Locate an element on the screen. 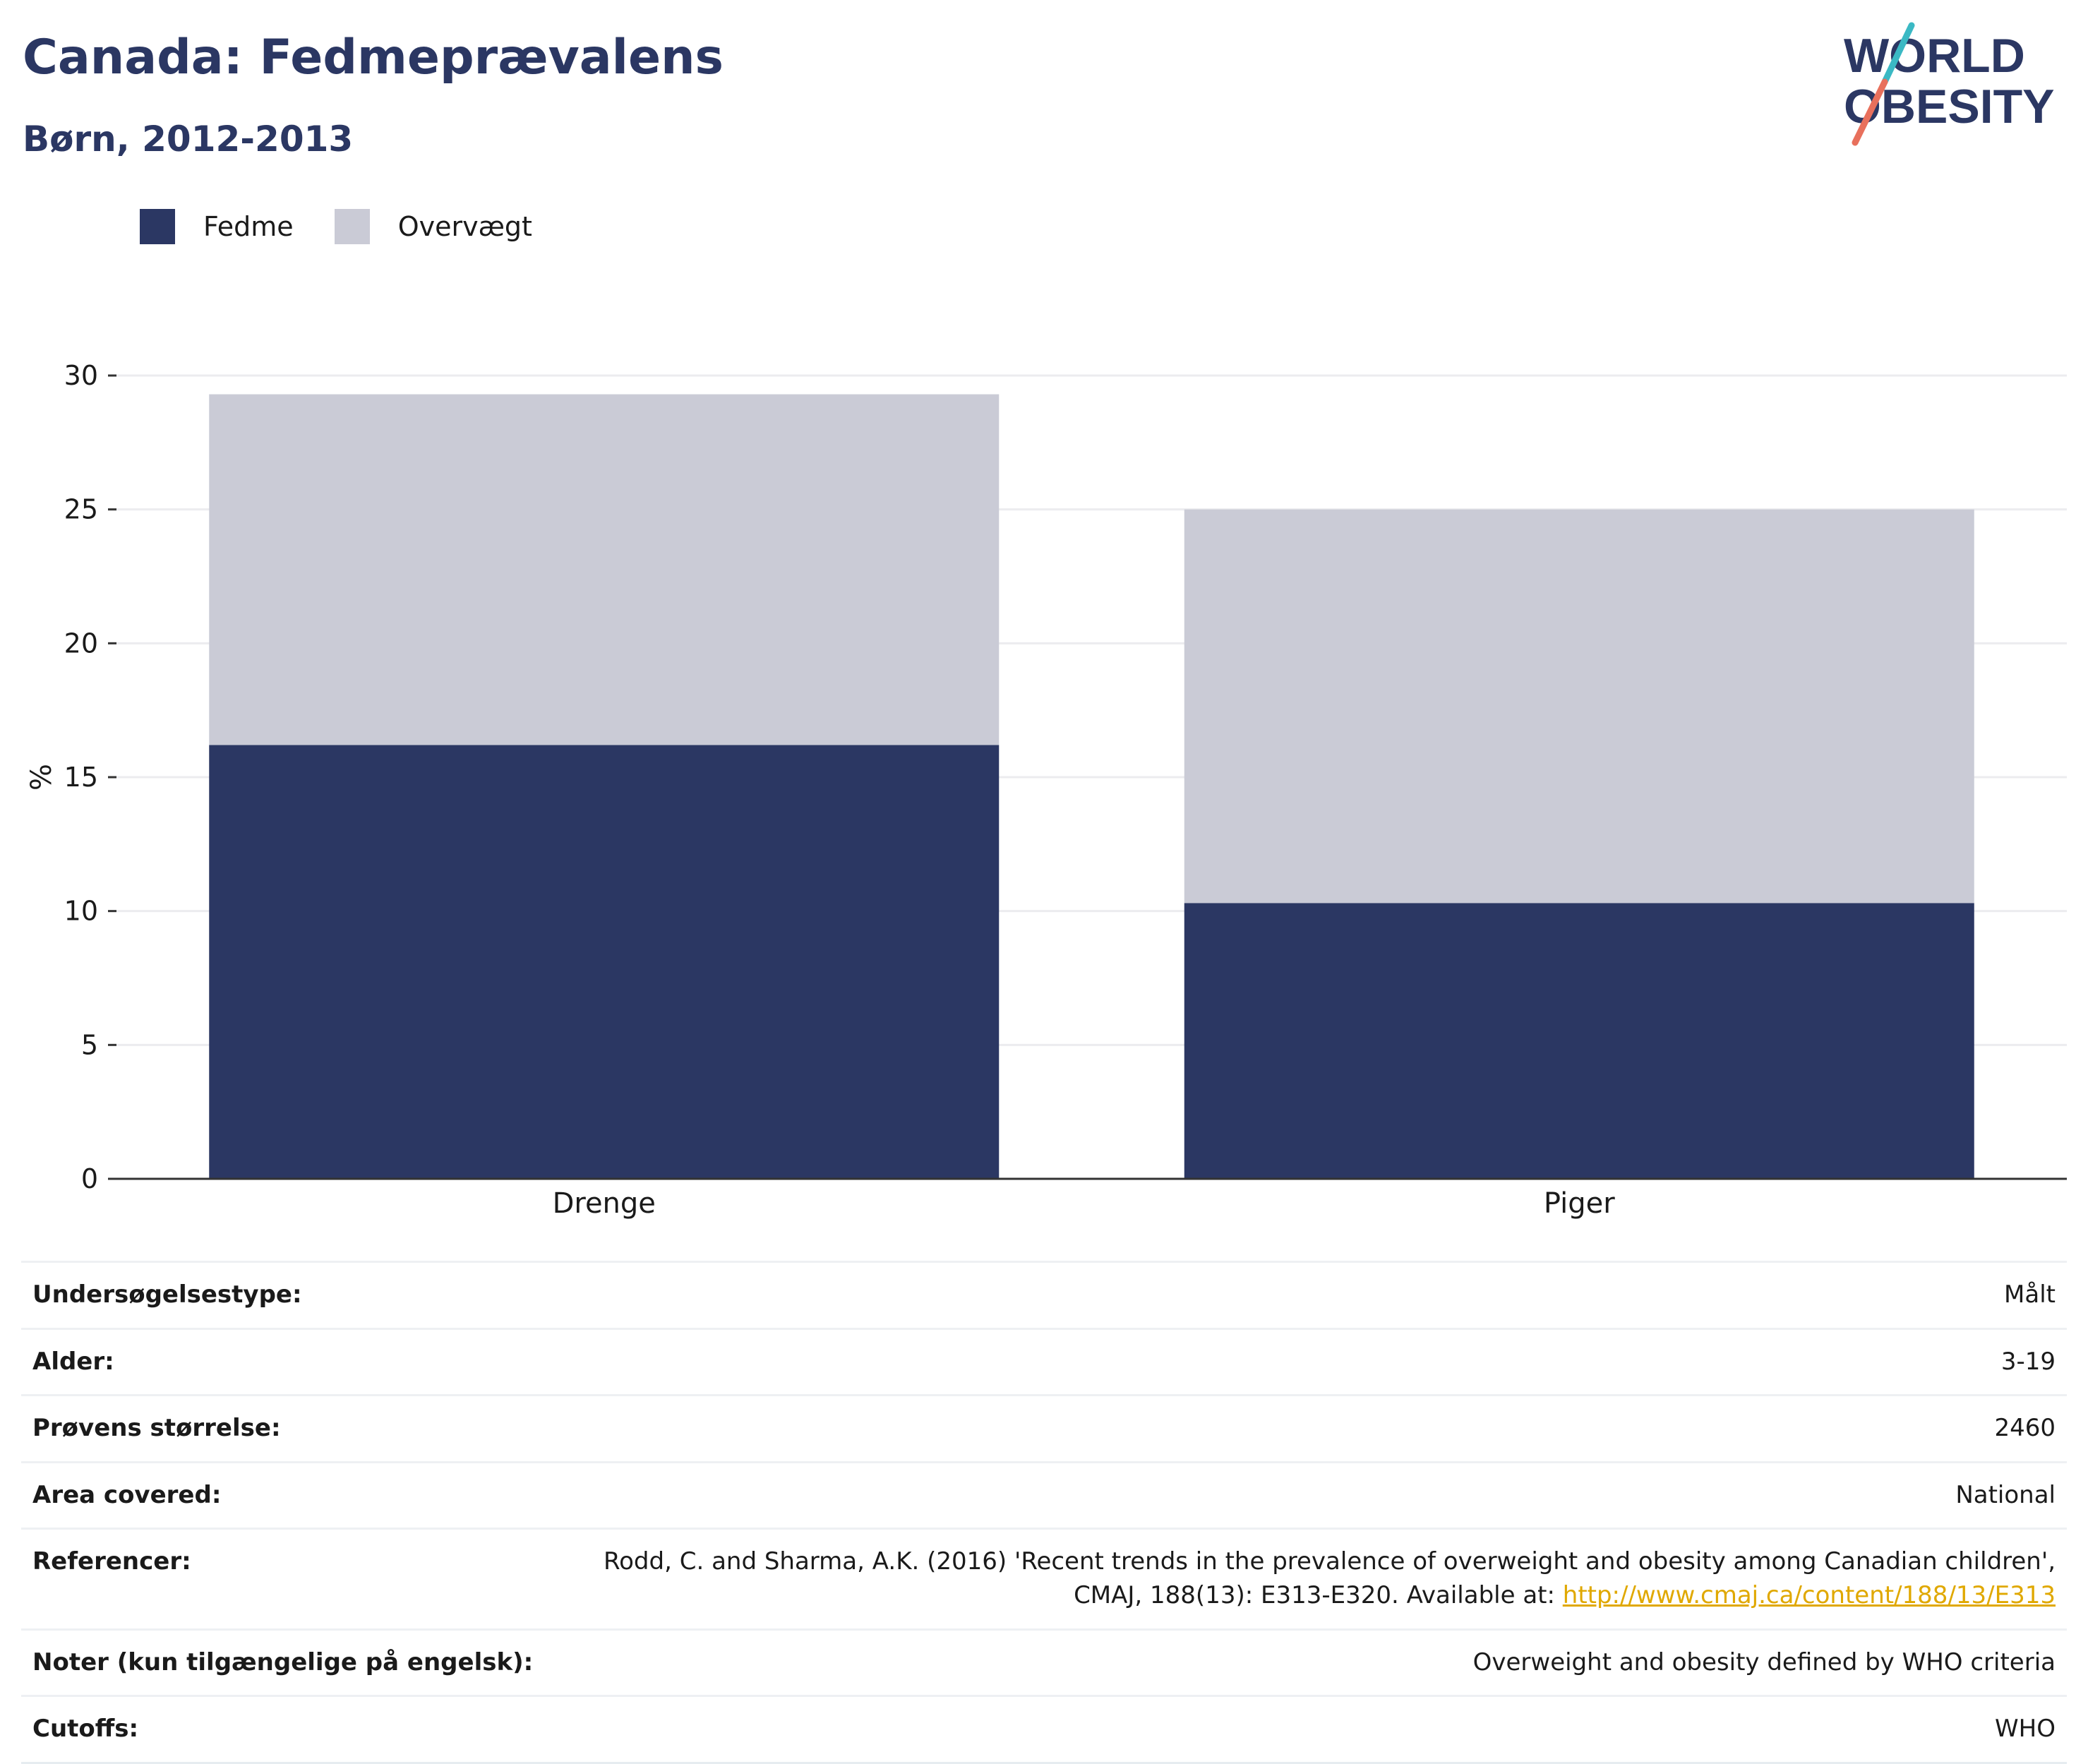 This screenshot has width=2088, height=1764. y-tick-label: 25 is located at coordinates (81, 510).